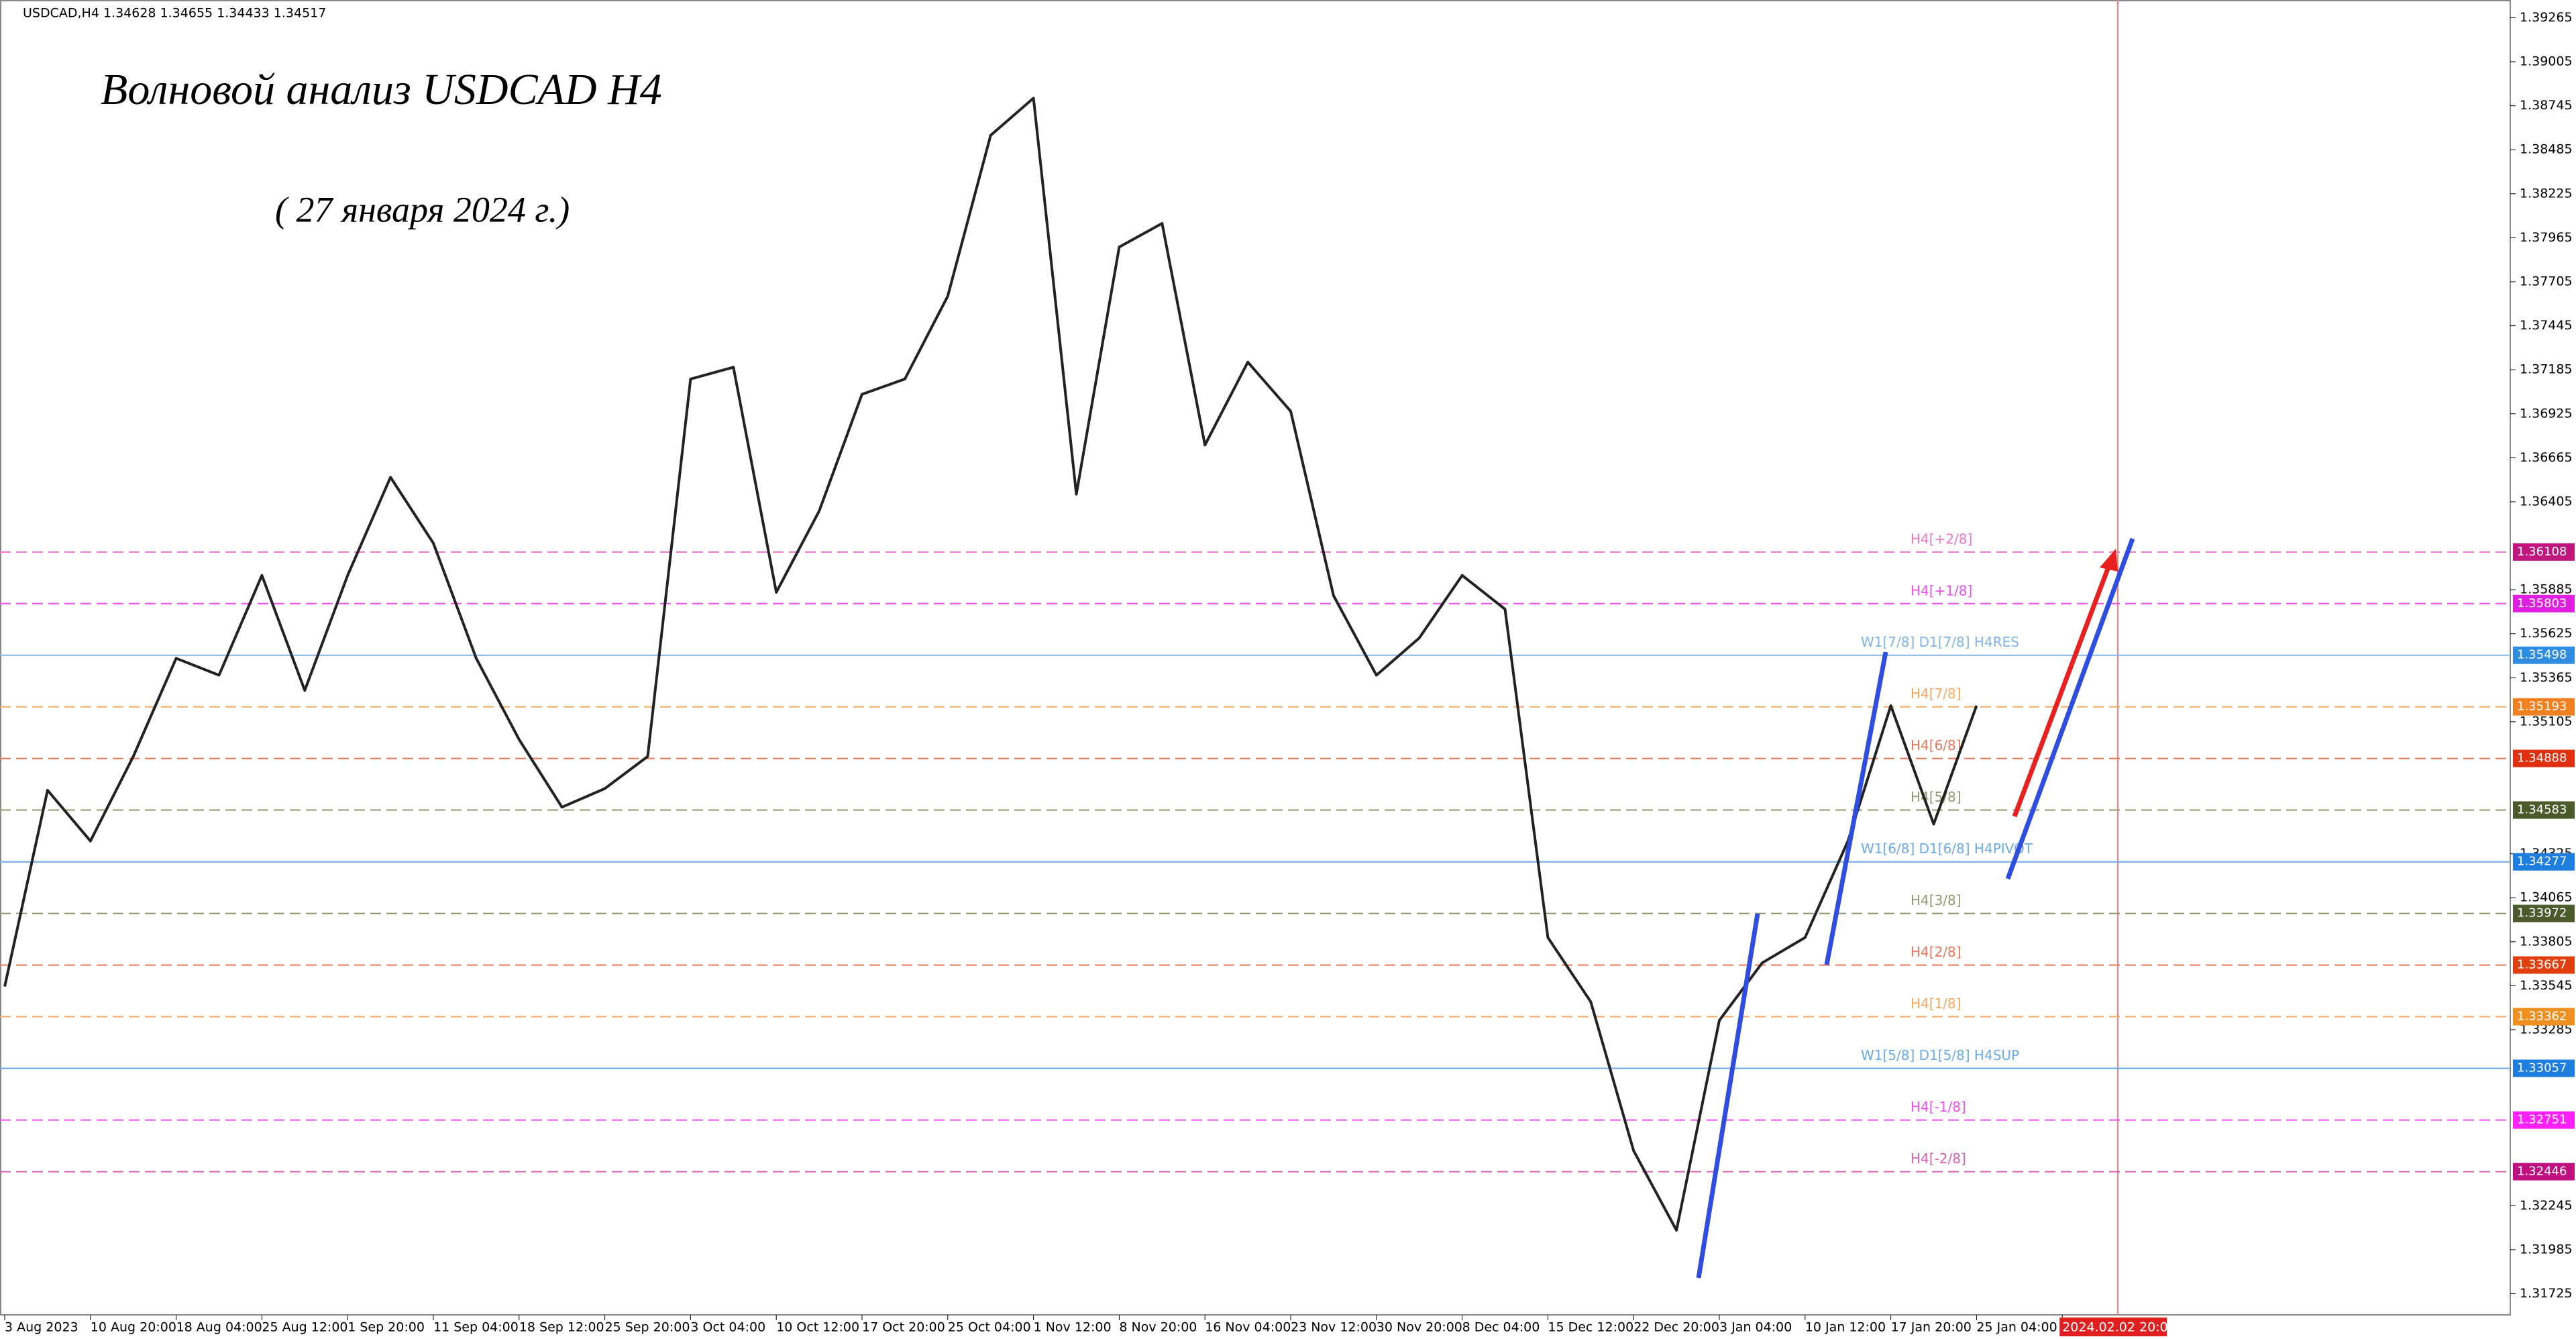  What do you see at coordinates (1334, 1327) in the screenshot?
I see `x-tick-label: 23 Nov 12:00` at bounding box center [1334, 1327].